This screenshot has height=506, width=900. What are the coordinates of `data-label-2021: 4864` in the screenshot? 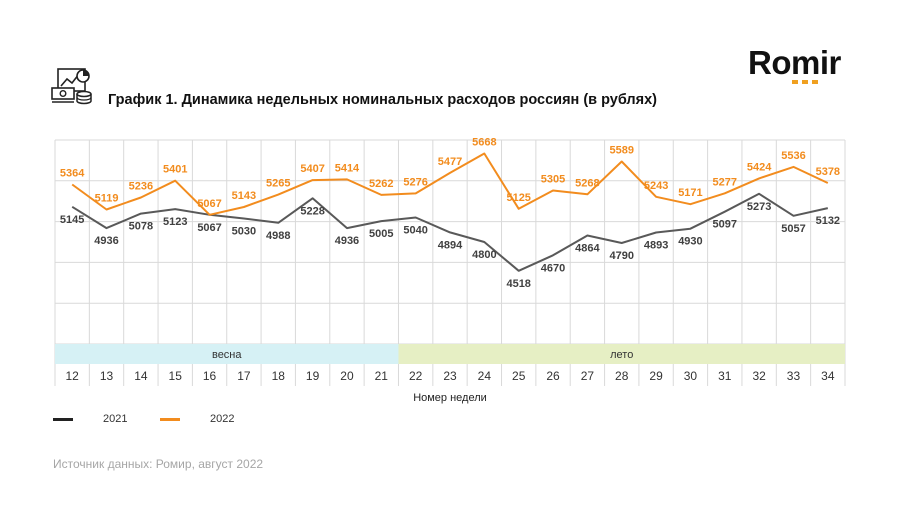 It's located at (587, 248).